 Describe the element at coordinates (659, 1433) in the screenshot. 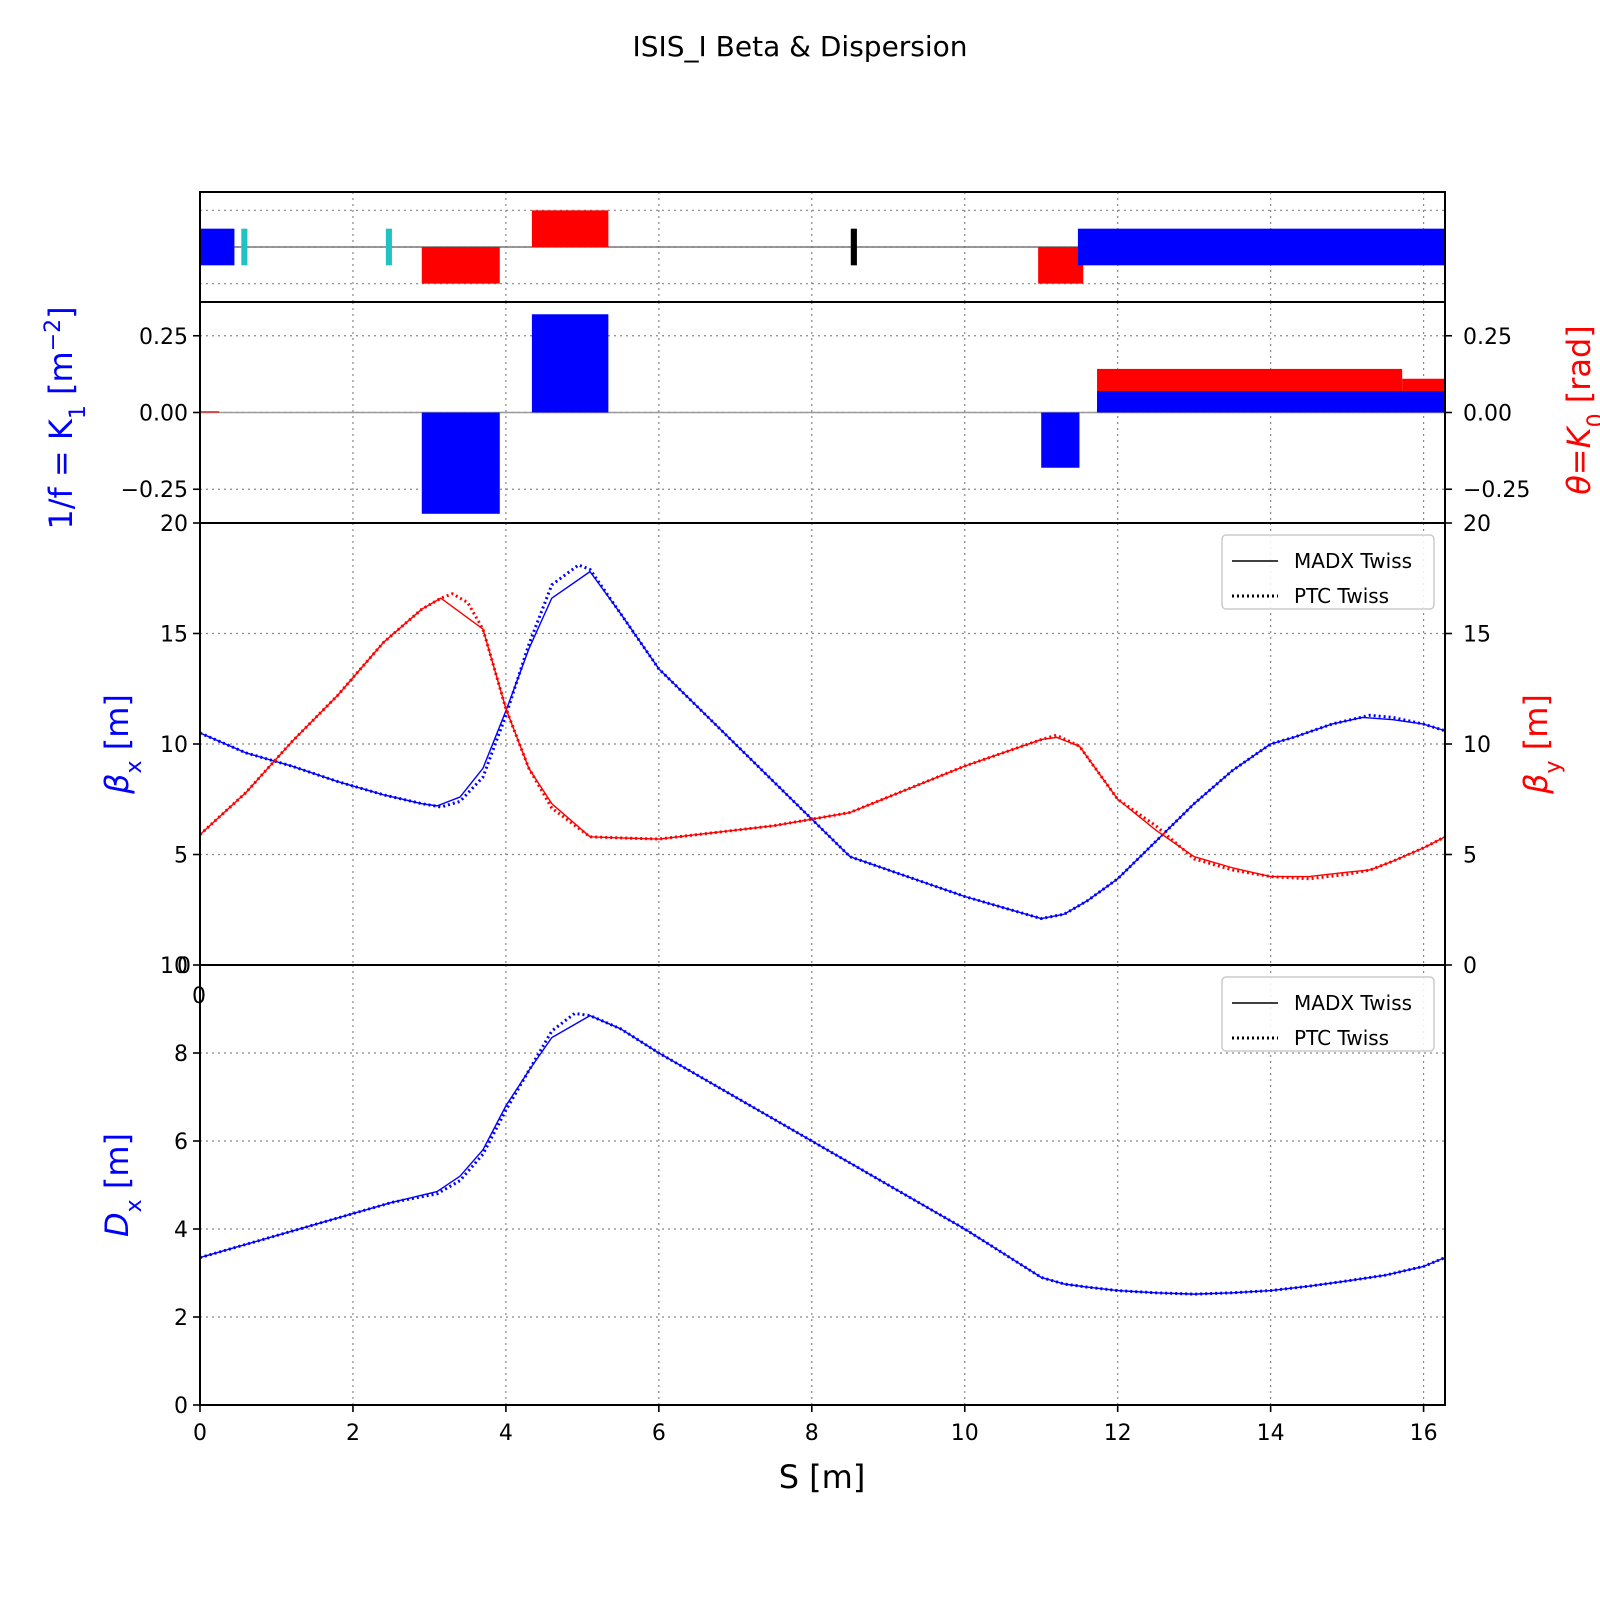

I see `x-tick-label: 6` at that location.